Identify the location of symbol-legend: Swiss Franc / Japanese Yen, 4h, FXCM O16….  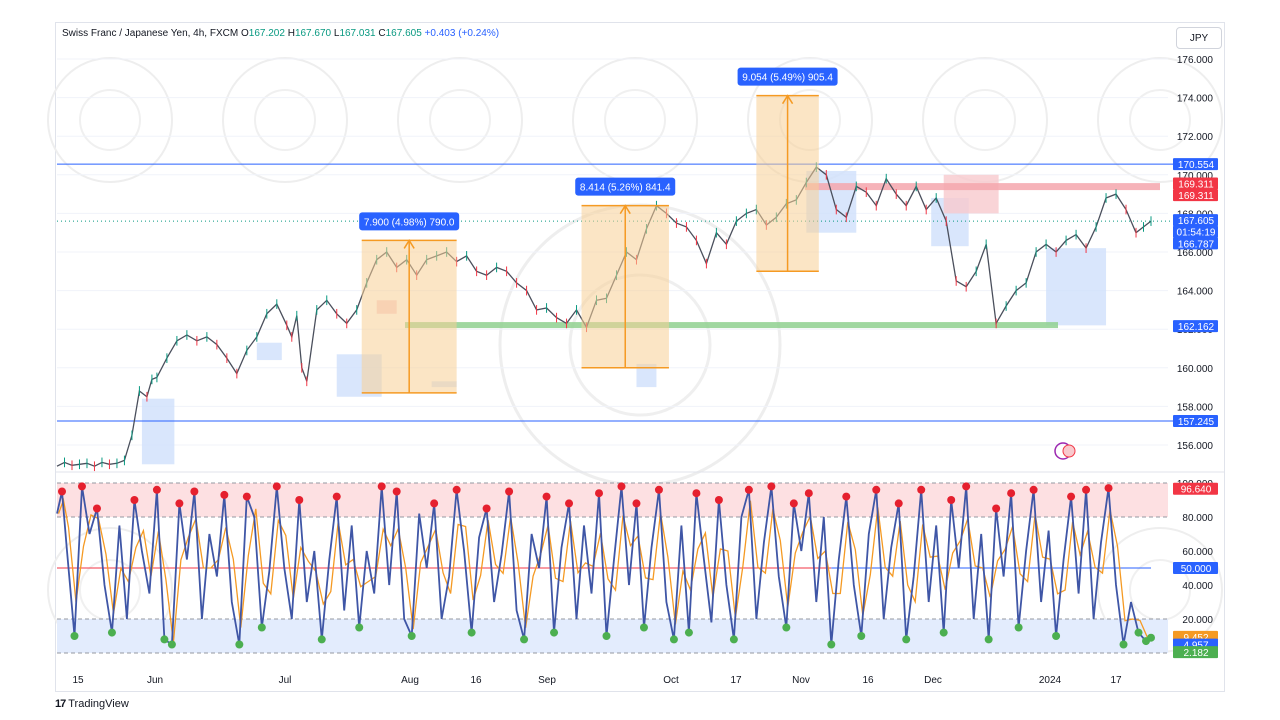
(280, 33).